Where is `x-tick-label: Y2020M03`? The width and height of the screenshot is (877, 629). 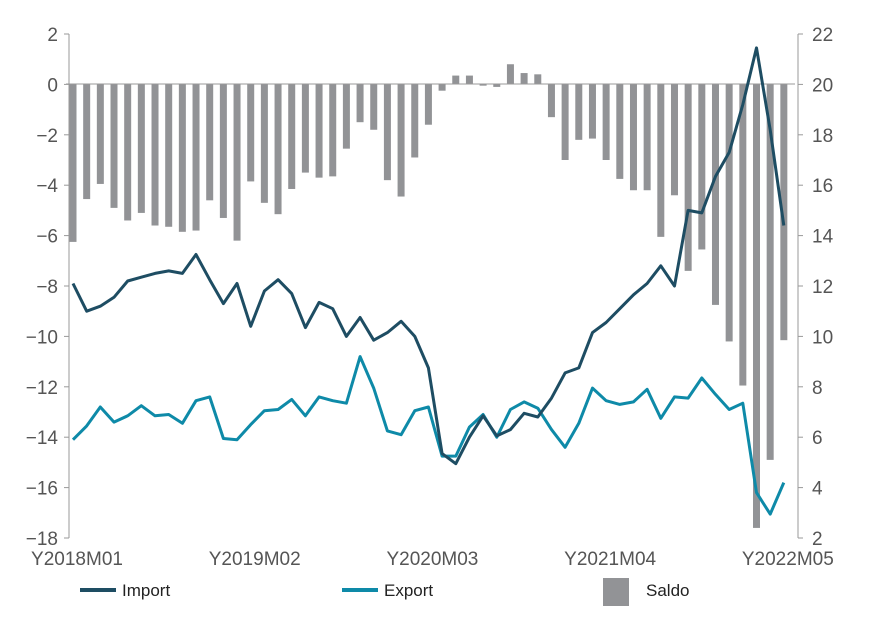 x-tick-label: Y2020M03 is located at coordinates (432, 559).